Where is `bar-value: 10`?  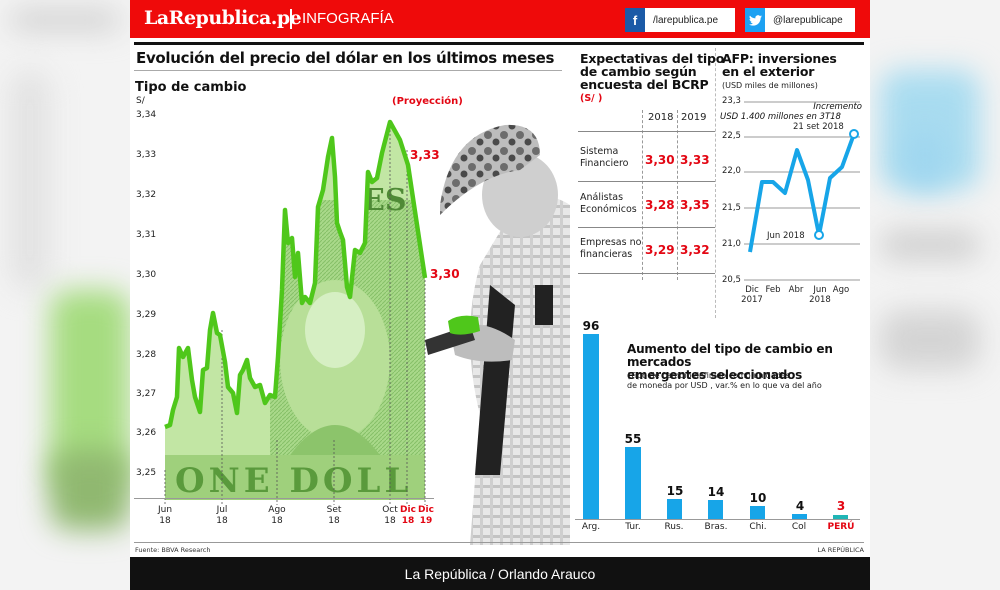 bar-value: 10 is located at coordinates (758, 498).